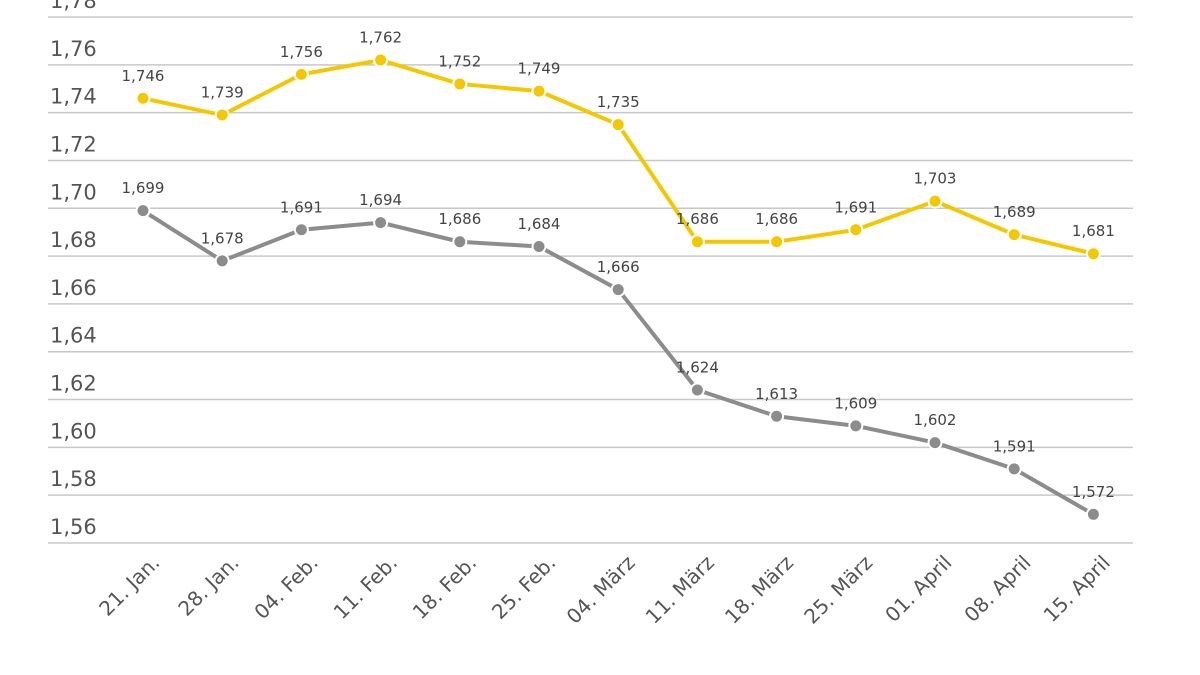  Describe the element at coordinates (301, 52) in the screenshot. I see `data-label: 1,756` at that location.